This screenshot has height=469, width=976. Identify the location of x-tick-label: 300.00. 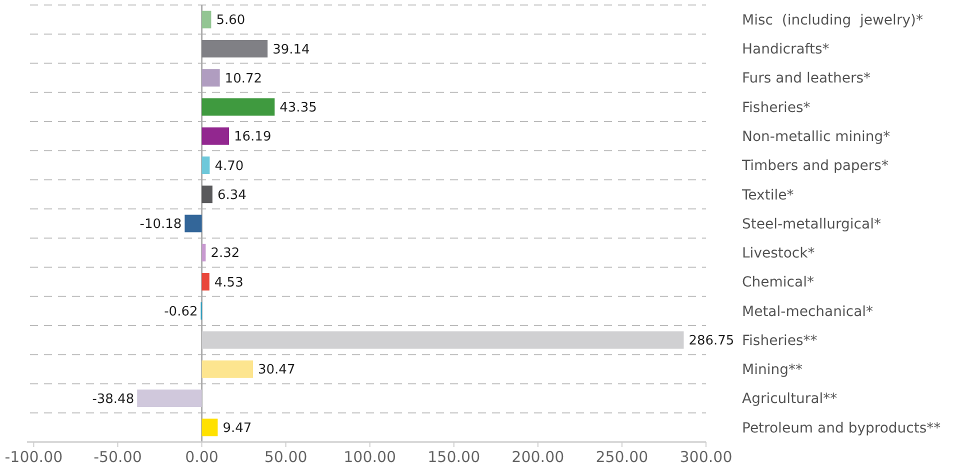
(706, 457).